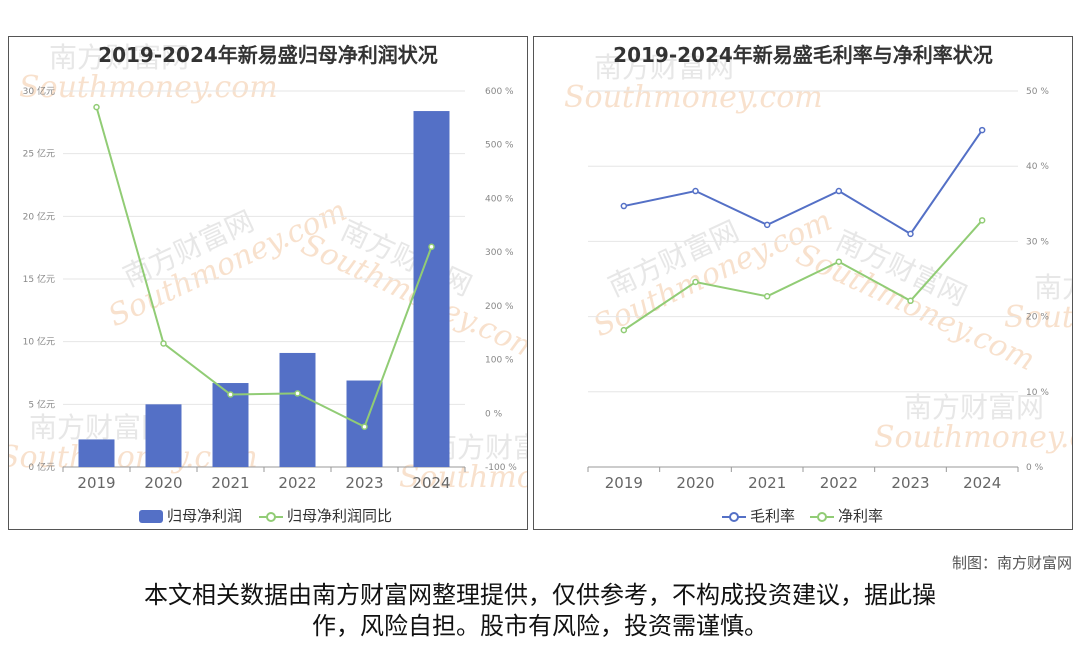 This screenshot has height=646, width=1080. Describe the element at coordinates (339, 516) in the screenshot. I see `legend-label: 归母净利润同比` at that location.